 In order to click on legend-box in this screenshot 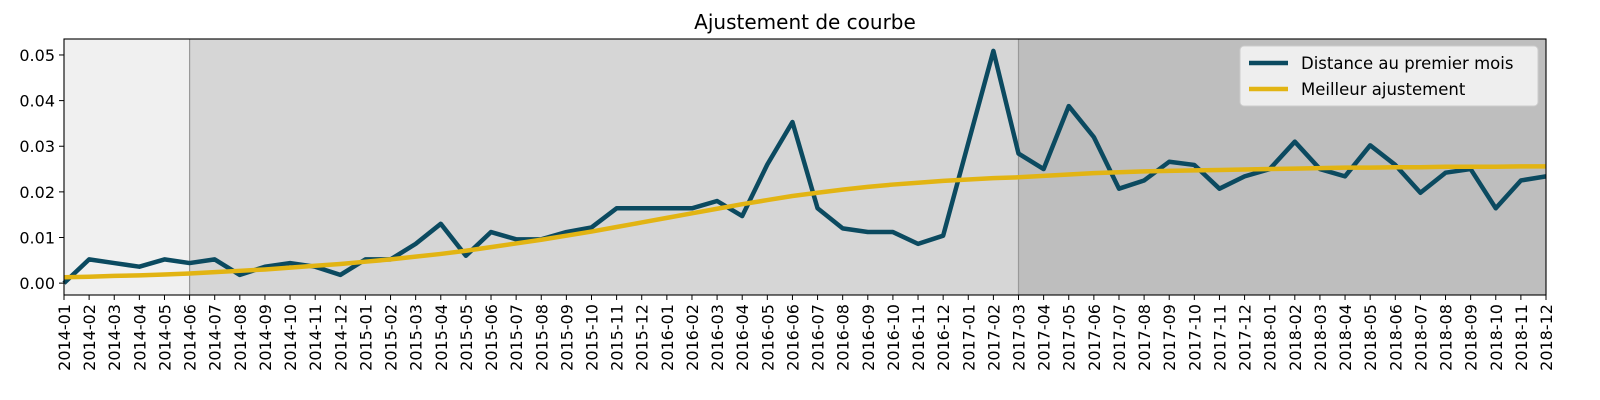, I will do `click(1389, 76)`.